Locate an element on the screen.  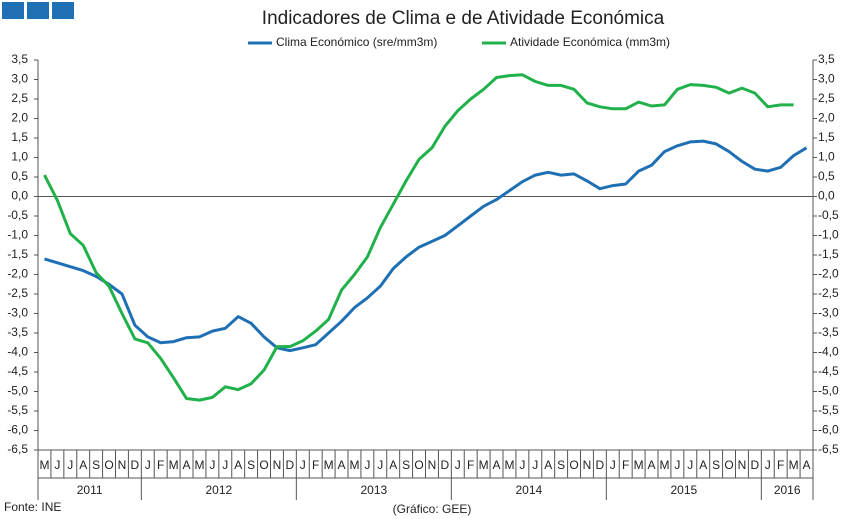
y-tick-label: -6,0 is located at coordinates (17, 430).